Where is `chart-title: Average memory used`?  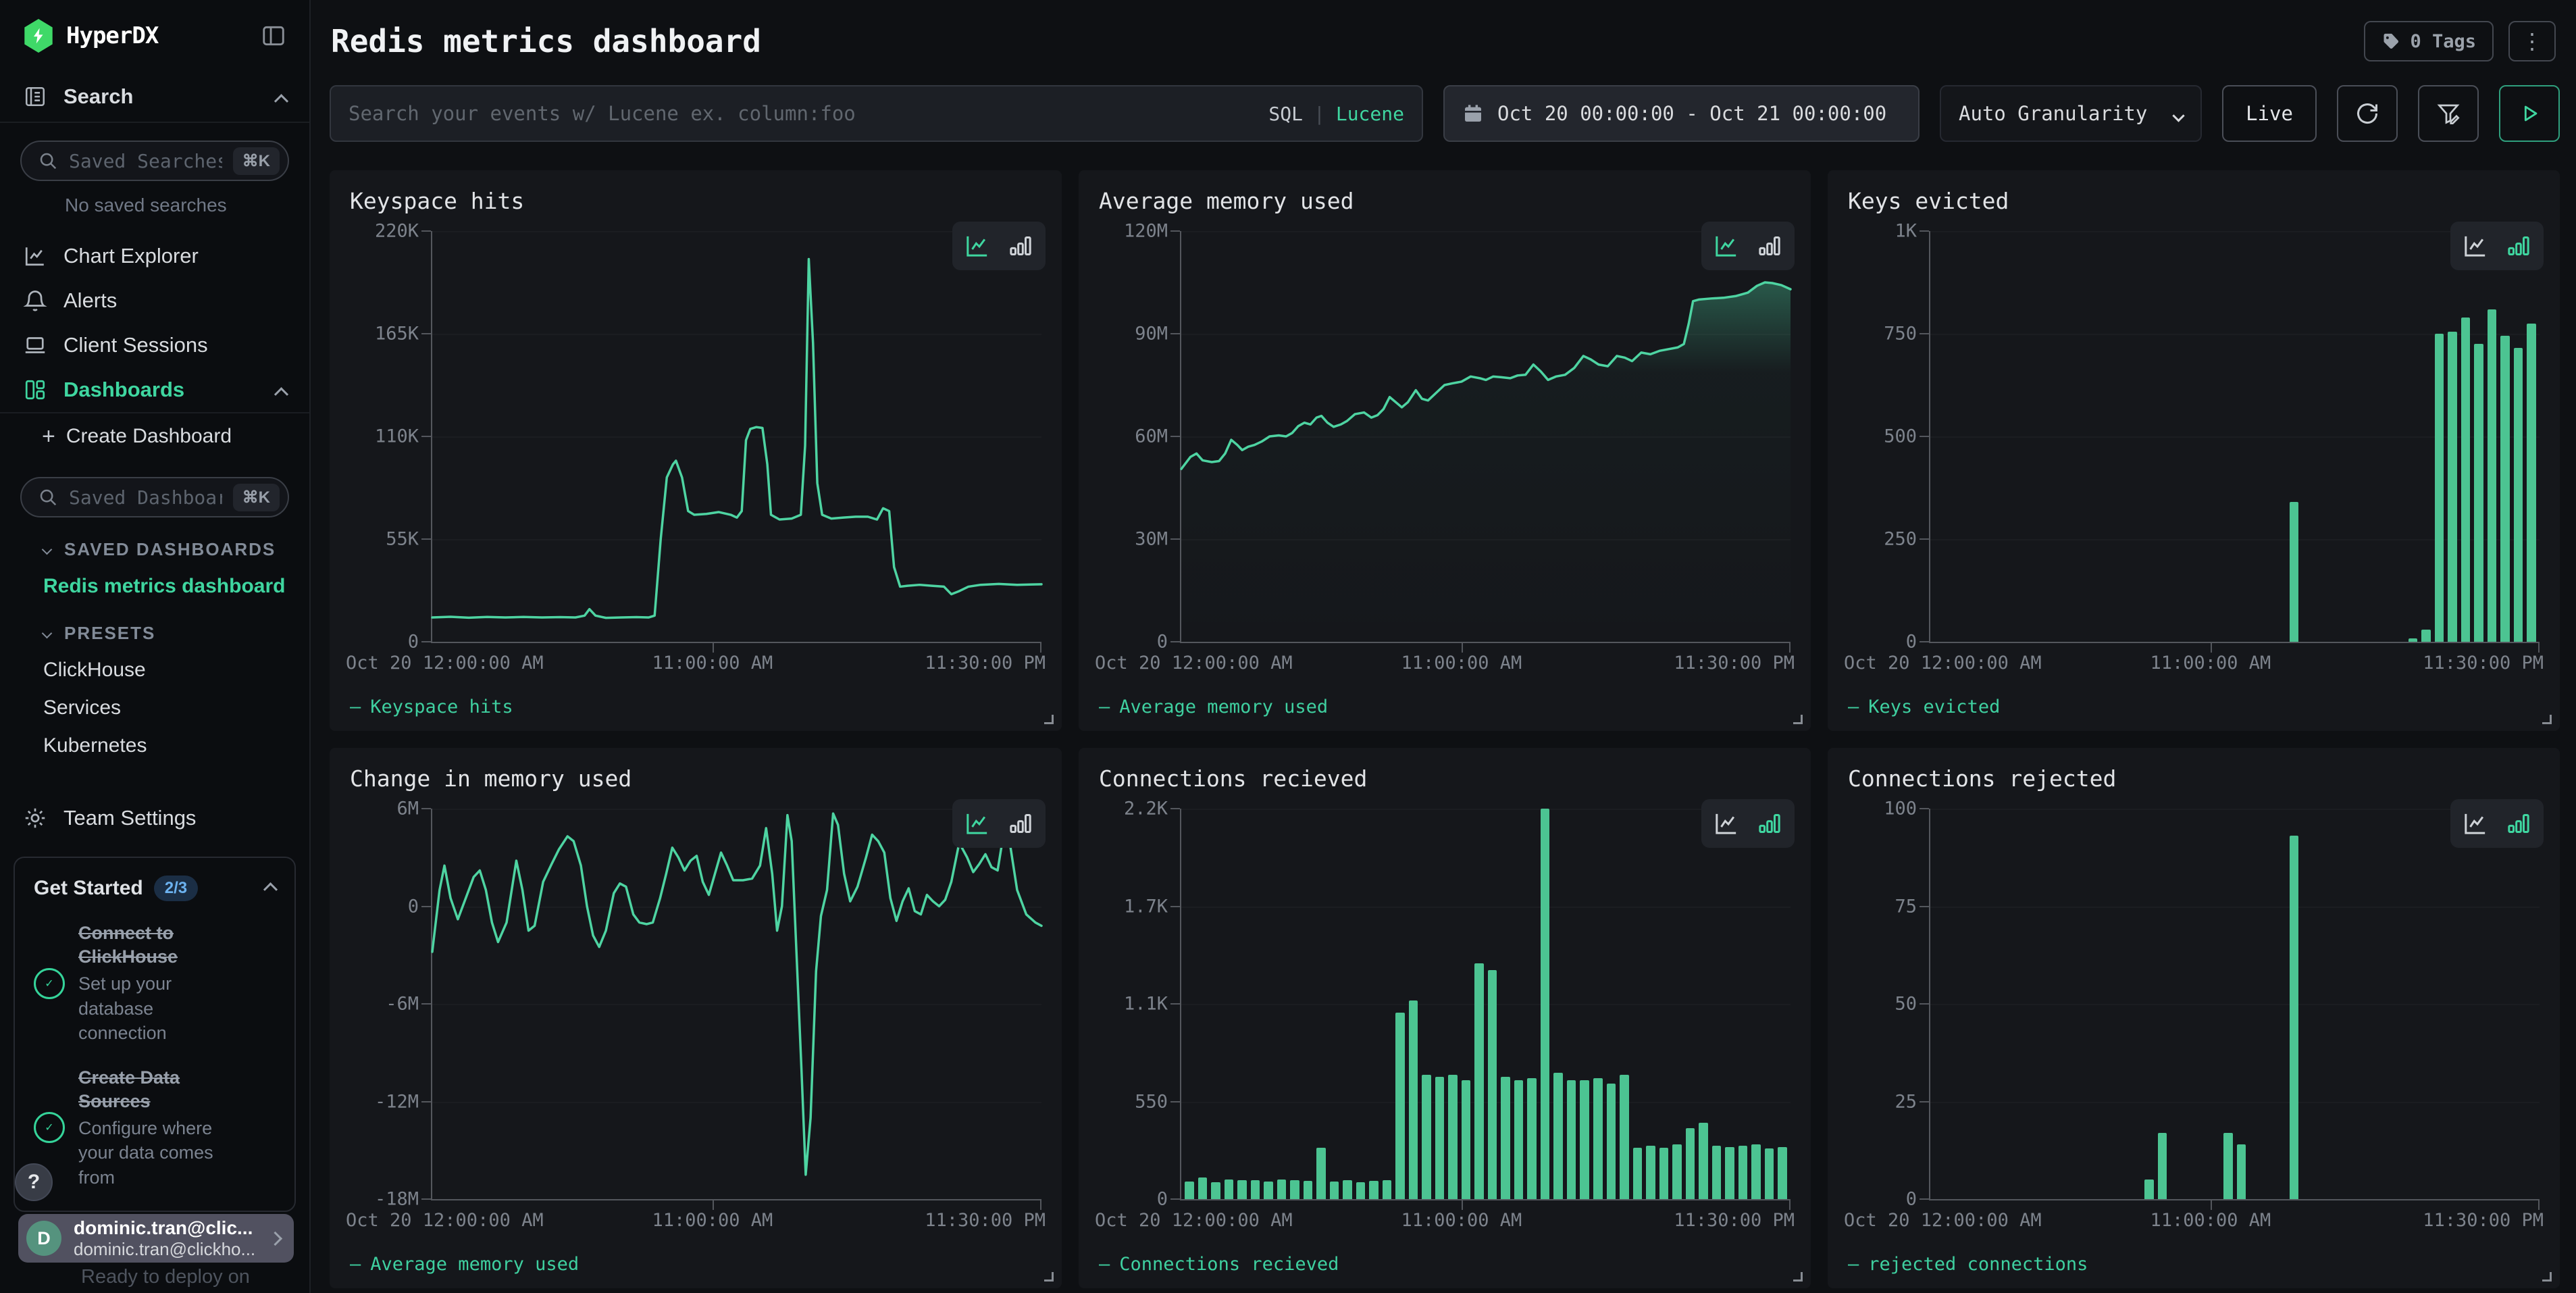
chart-title: Average memory used is located at coordinates (1226, 201).